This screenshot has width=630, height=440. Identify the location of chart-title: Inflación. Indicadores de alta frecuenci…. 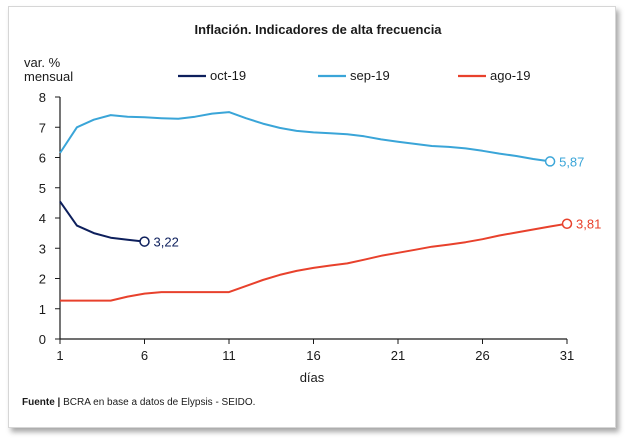
(318, 29).